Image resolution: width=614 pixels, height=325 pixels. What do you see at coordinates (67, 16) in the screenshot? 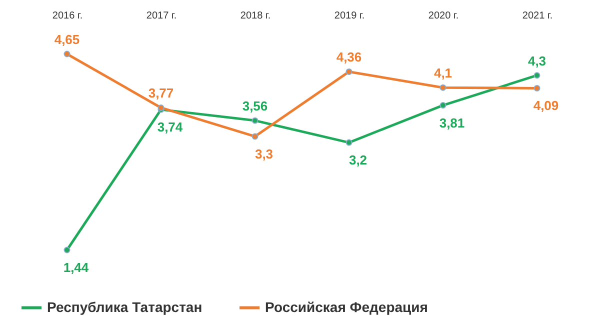
I see `x-tick-label: 2016 г.` at bounding box center [67, 16].